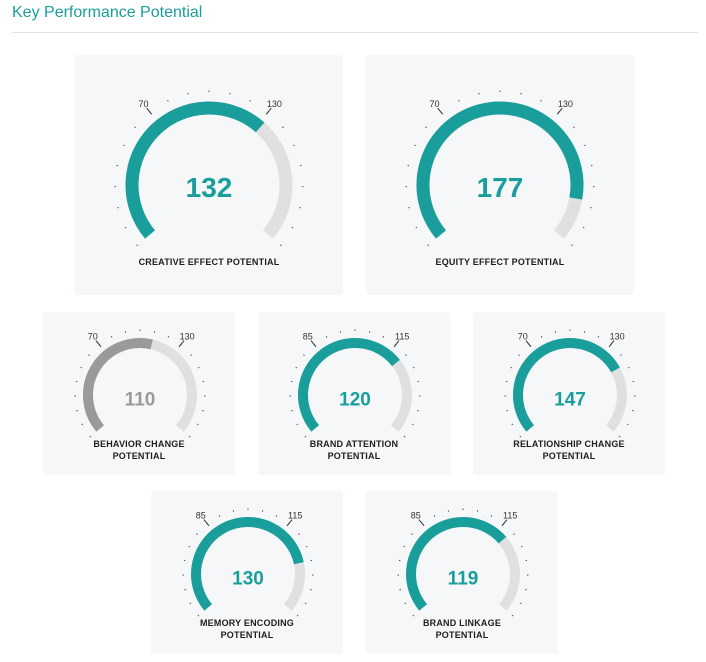 The height and width of the screenshot is (662, 706). I want to click on gauge-behavior: 70 130 110, so click(140, 383).